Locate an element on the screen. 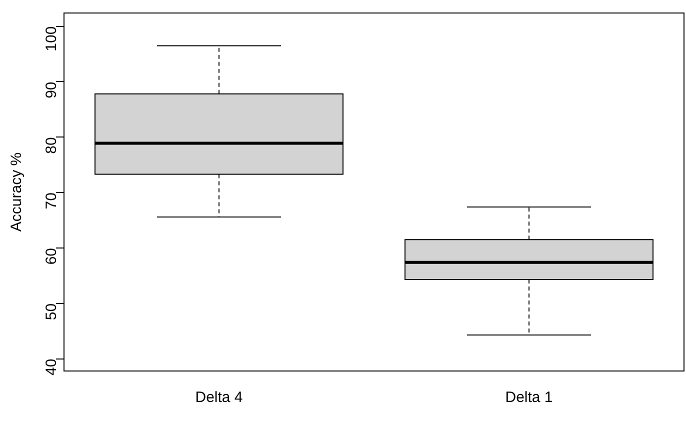  x-tick-label: Delta 4 is located at coordinates (219, 397).